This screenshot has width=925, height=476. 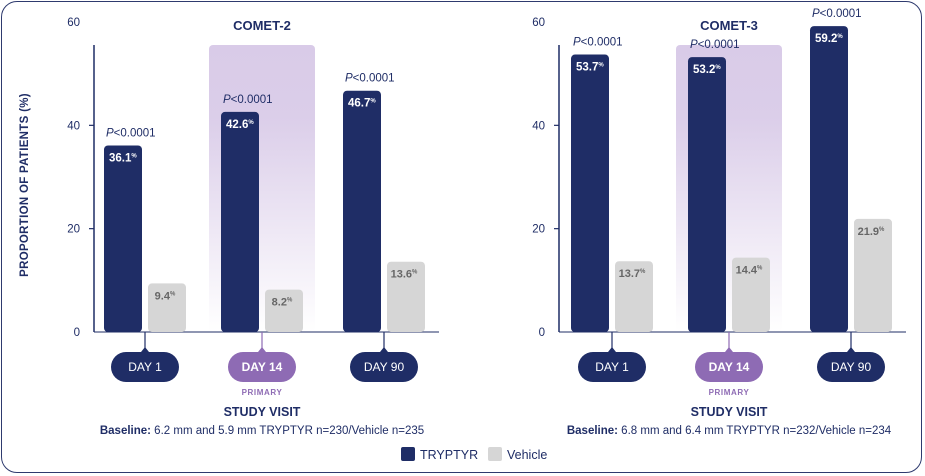 What do you see at coordinates (729, 25) in the screenshot?
I see `chart-title: COMET-3` at bounding box center [729, 25].